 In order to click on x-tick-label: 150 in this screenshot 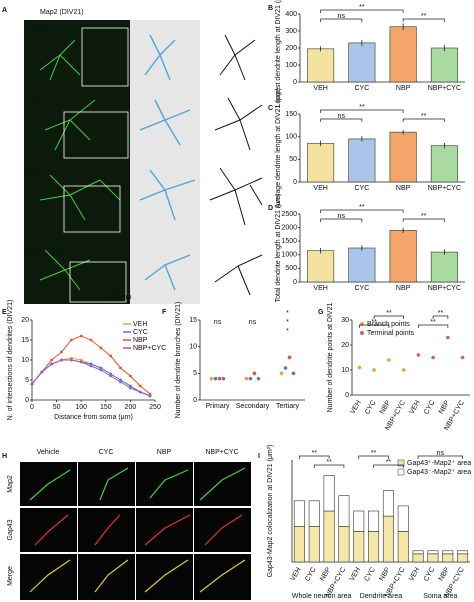, I will do `click(106, 407)`.